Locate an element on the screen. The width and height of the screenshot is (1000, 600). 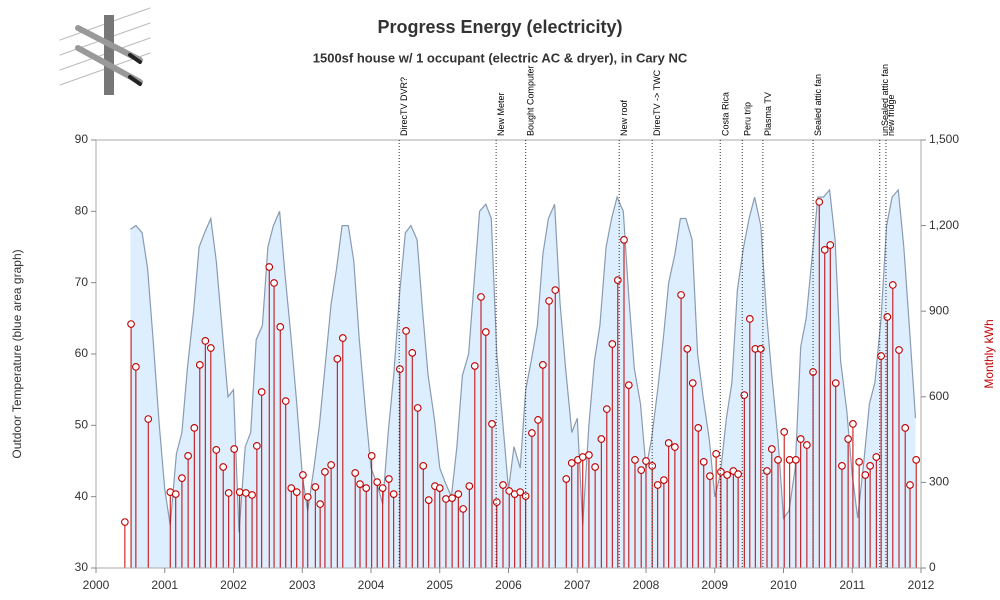
annotation-label: Sealed attic fan is located at coordinates (818, 105).